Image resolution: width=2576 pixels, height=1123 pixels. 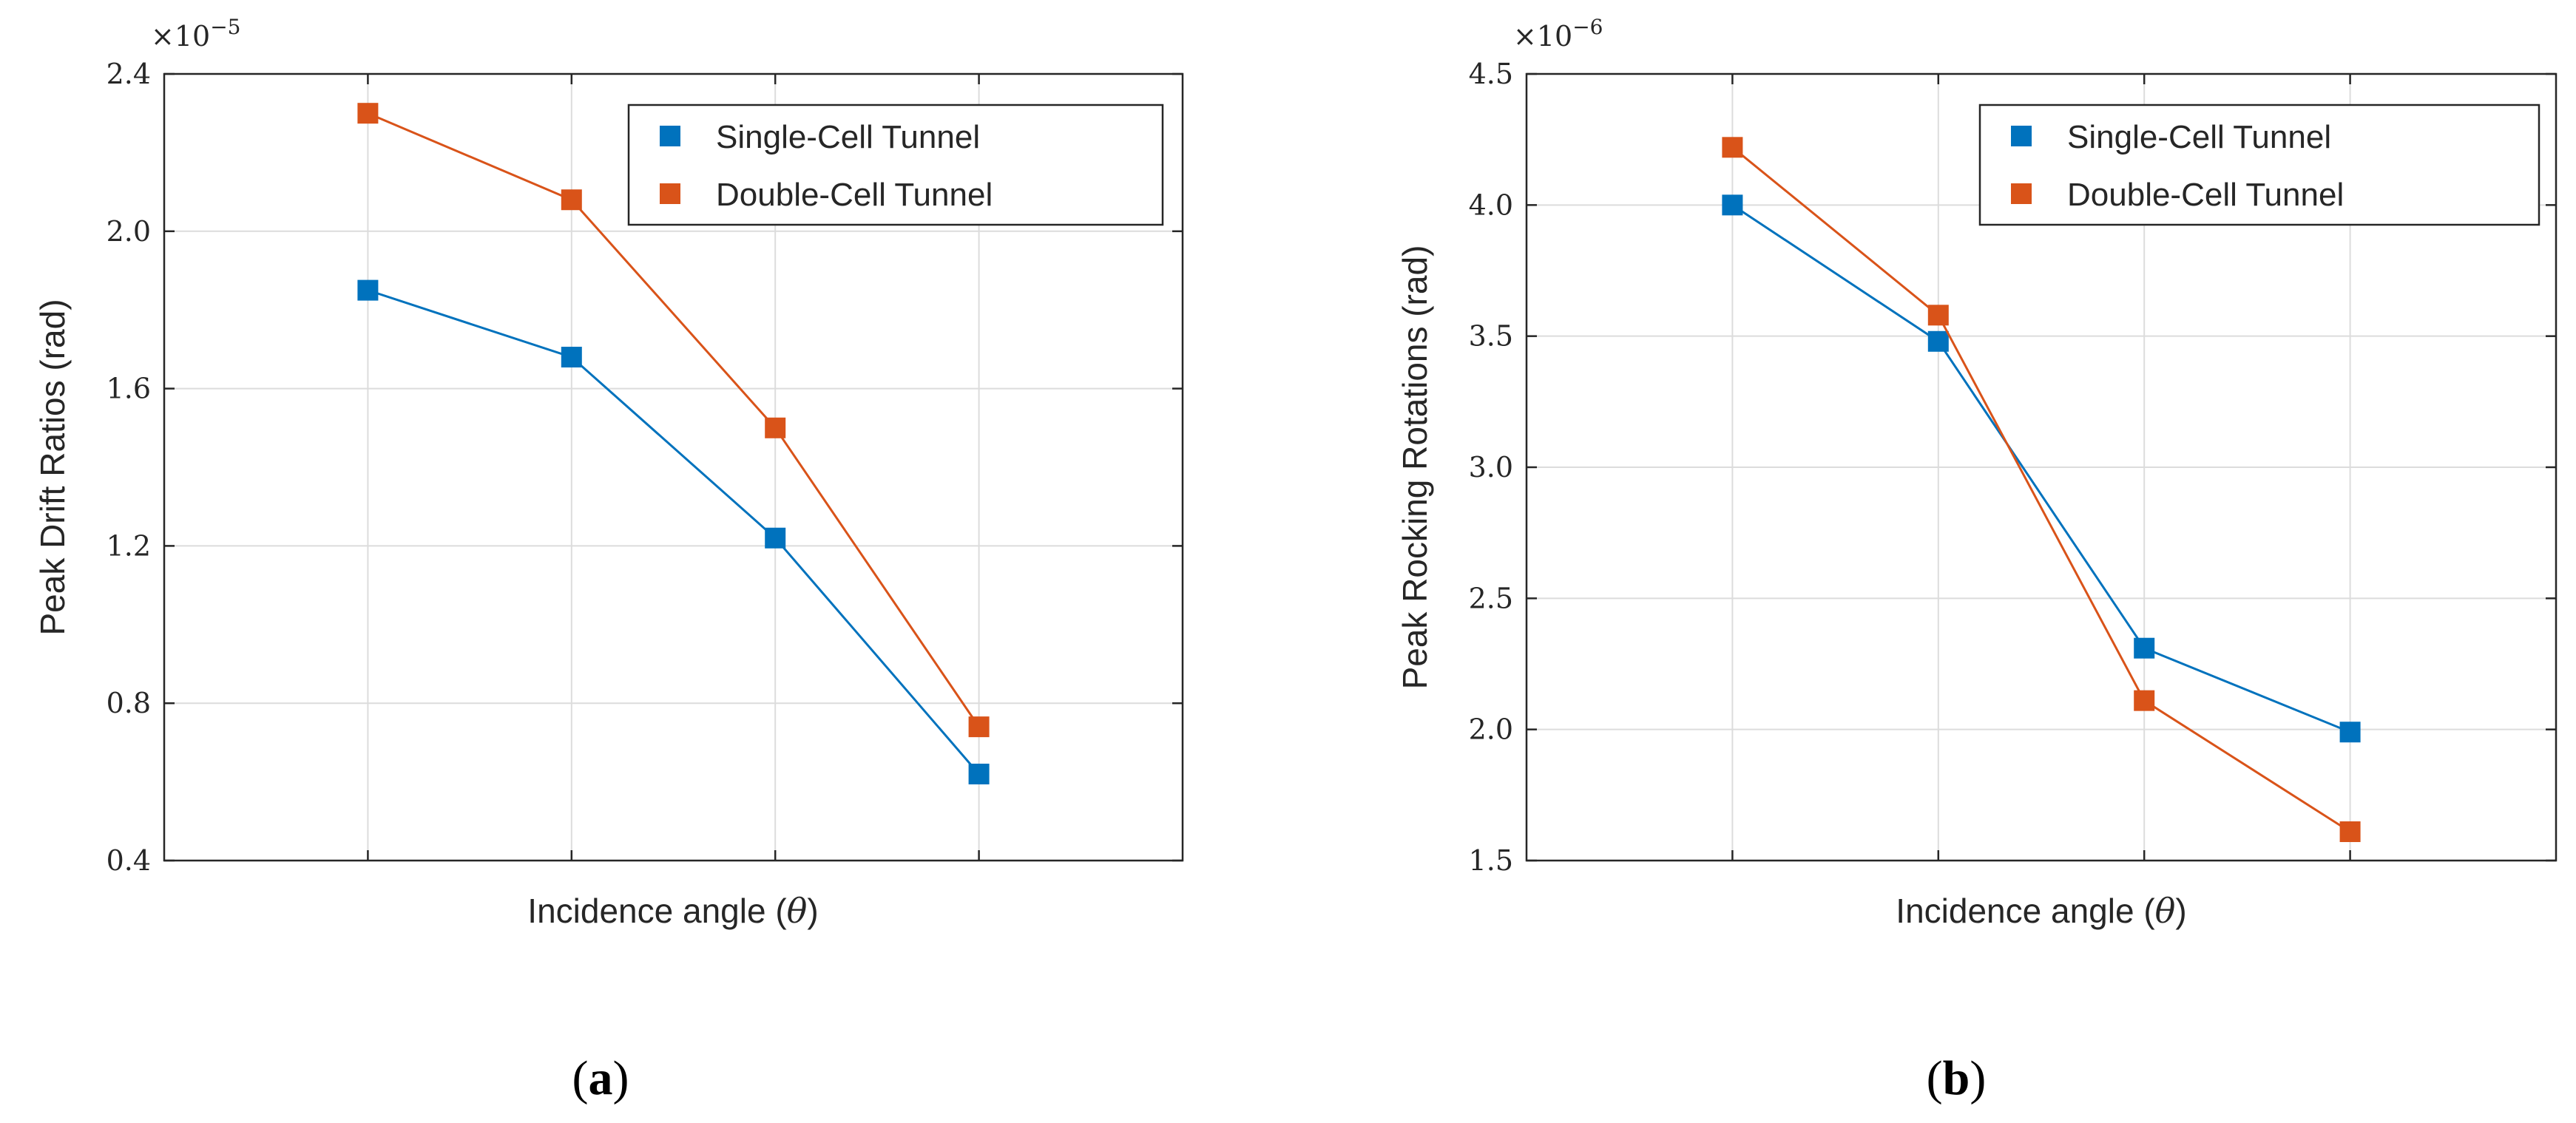 I want to click on y-axis-multiplier-exponent: −6, so click(x=1587, y=27).